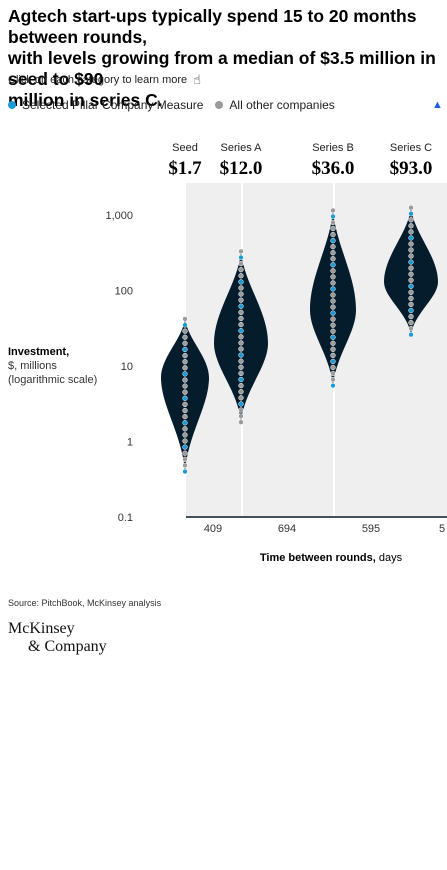 The height and width of the screenshot is (870, 447). Describe the element at coordinates (437, 105) in the screenshot. I see `triangle-icon: ▲` at that location.